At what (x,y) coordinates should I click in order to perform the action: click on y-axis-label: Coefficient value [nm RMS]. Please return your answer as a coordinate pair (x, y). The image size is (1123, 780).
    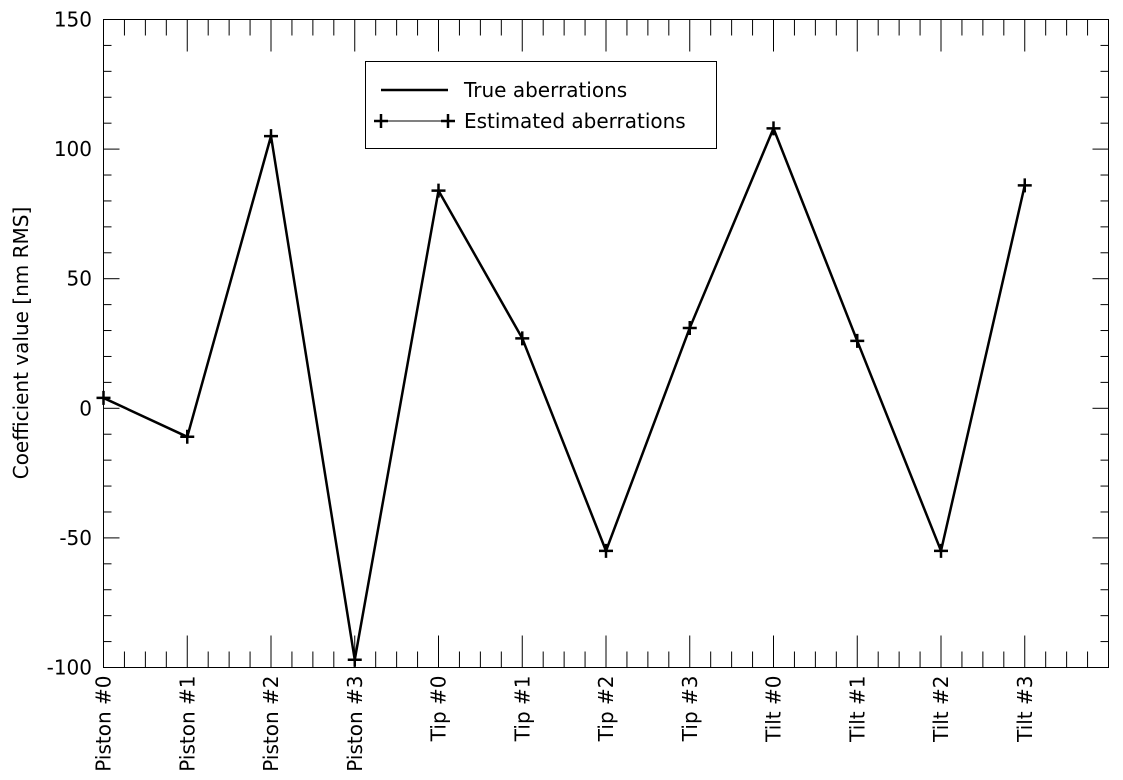
    Looking at the image, I should click on (21, 343).